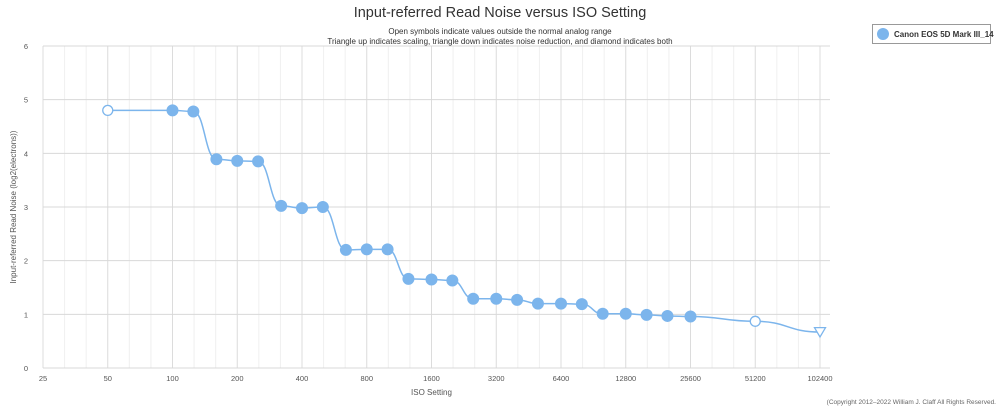  What do you see at coordinates (944, 34) in the screenshot?
I see `legend-label: Canon EOS 5D Mark III_14` at bounding box center [944, 34].